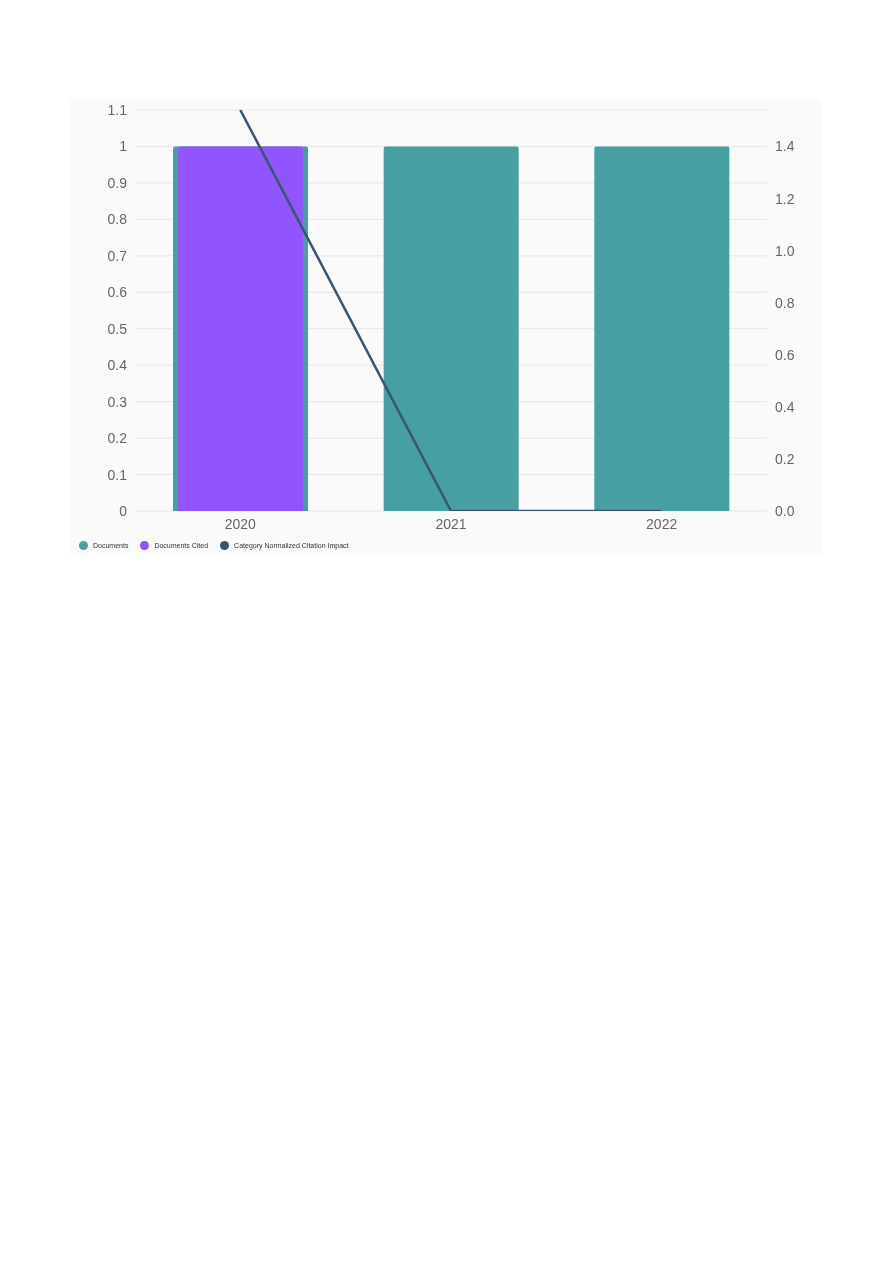 Image resolution: width=893 pixels, height=1263 pixels. I want to click on y-tick-label: 0.9, so click(117, 182).